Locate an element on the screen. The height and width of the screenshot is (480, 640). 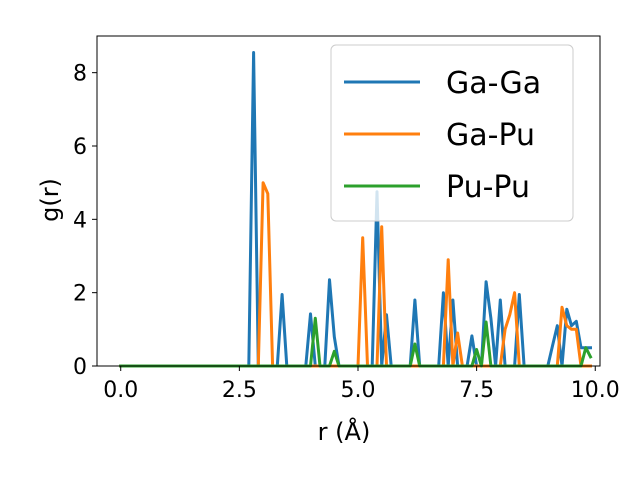
y-tick-label: 4 is located at coordinates (80, 220).